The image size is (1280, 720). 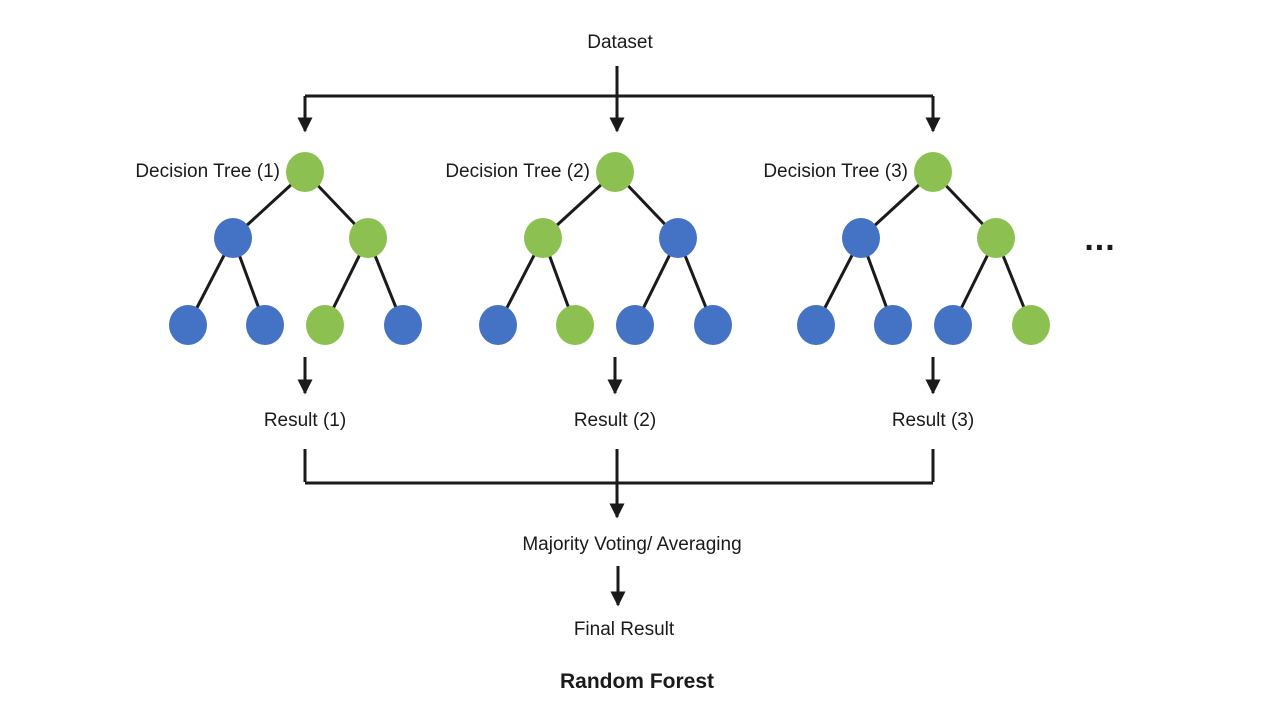 What do you see at coordinates (624, 629) in the screenshot?
I see `final-result-label: Final Result` at bounding box center [624, 629].